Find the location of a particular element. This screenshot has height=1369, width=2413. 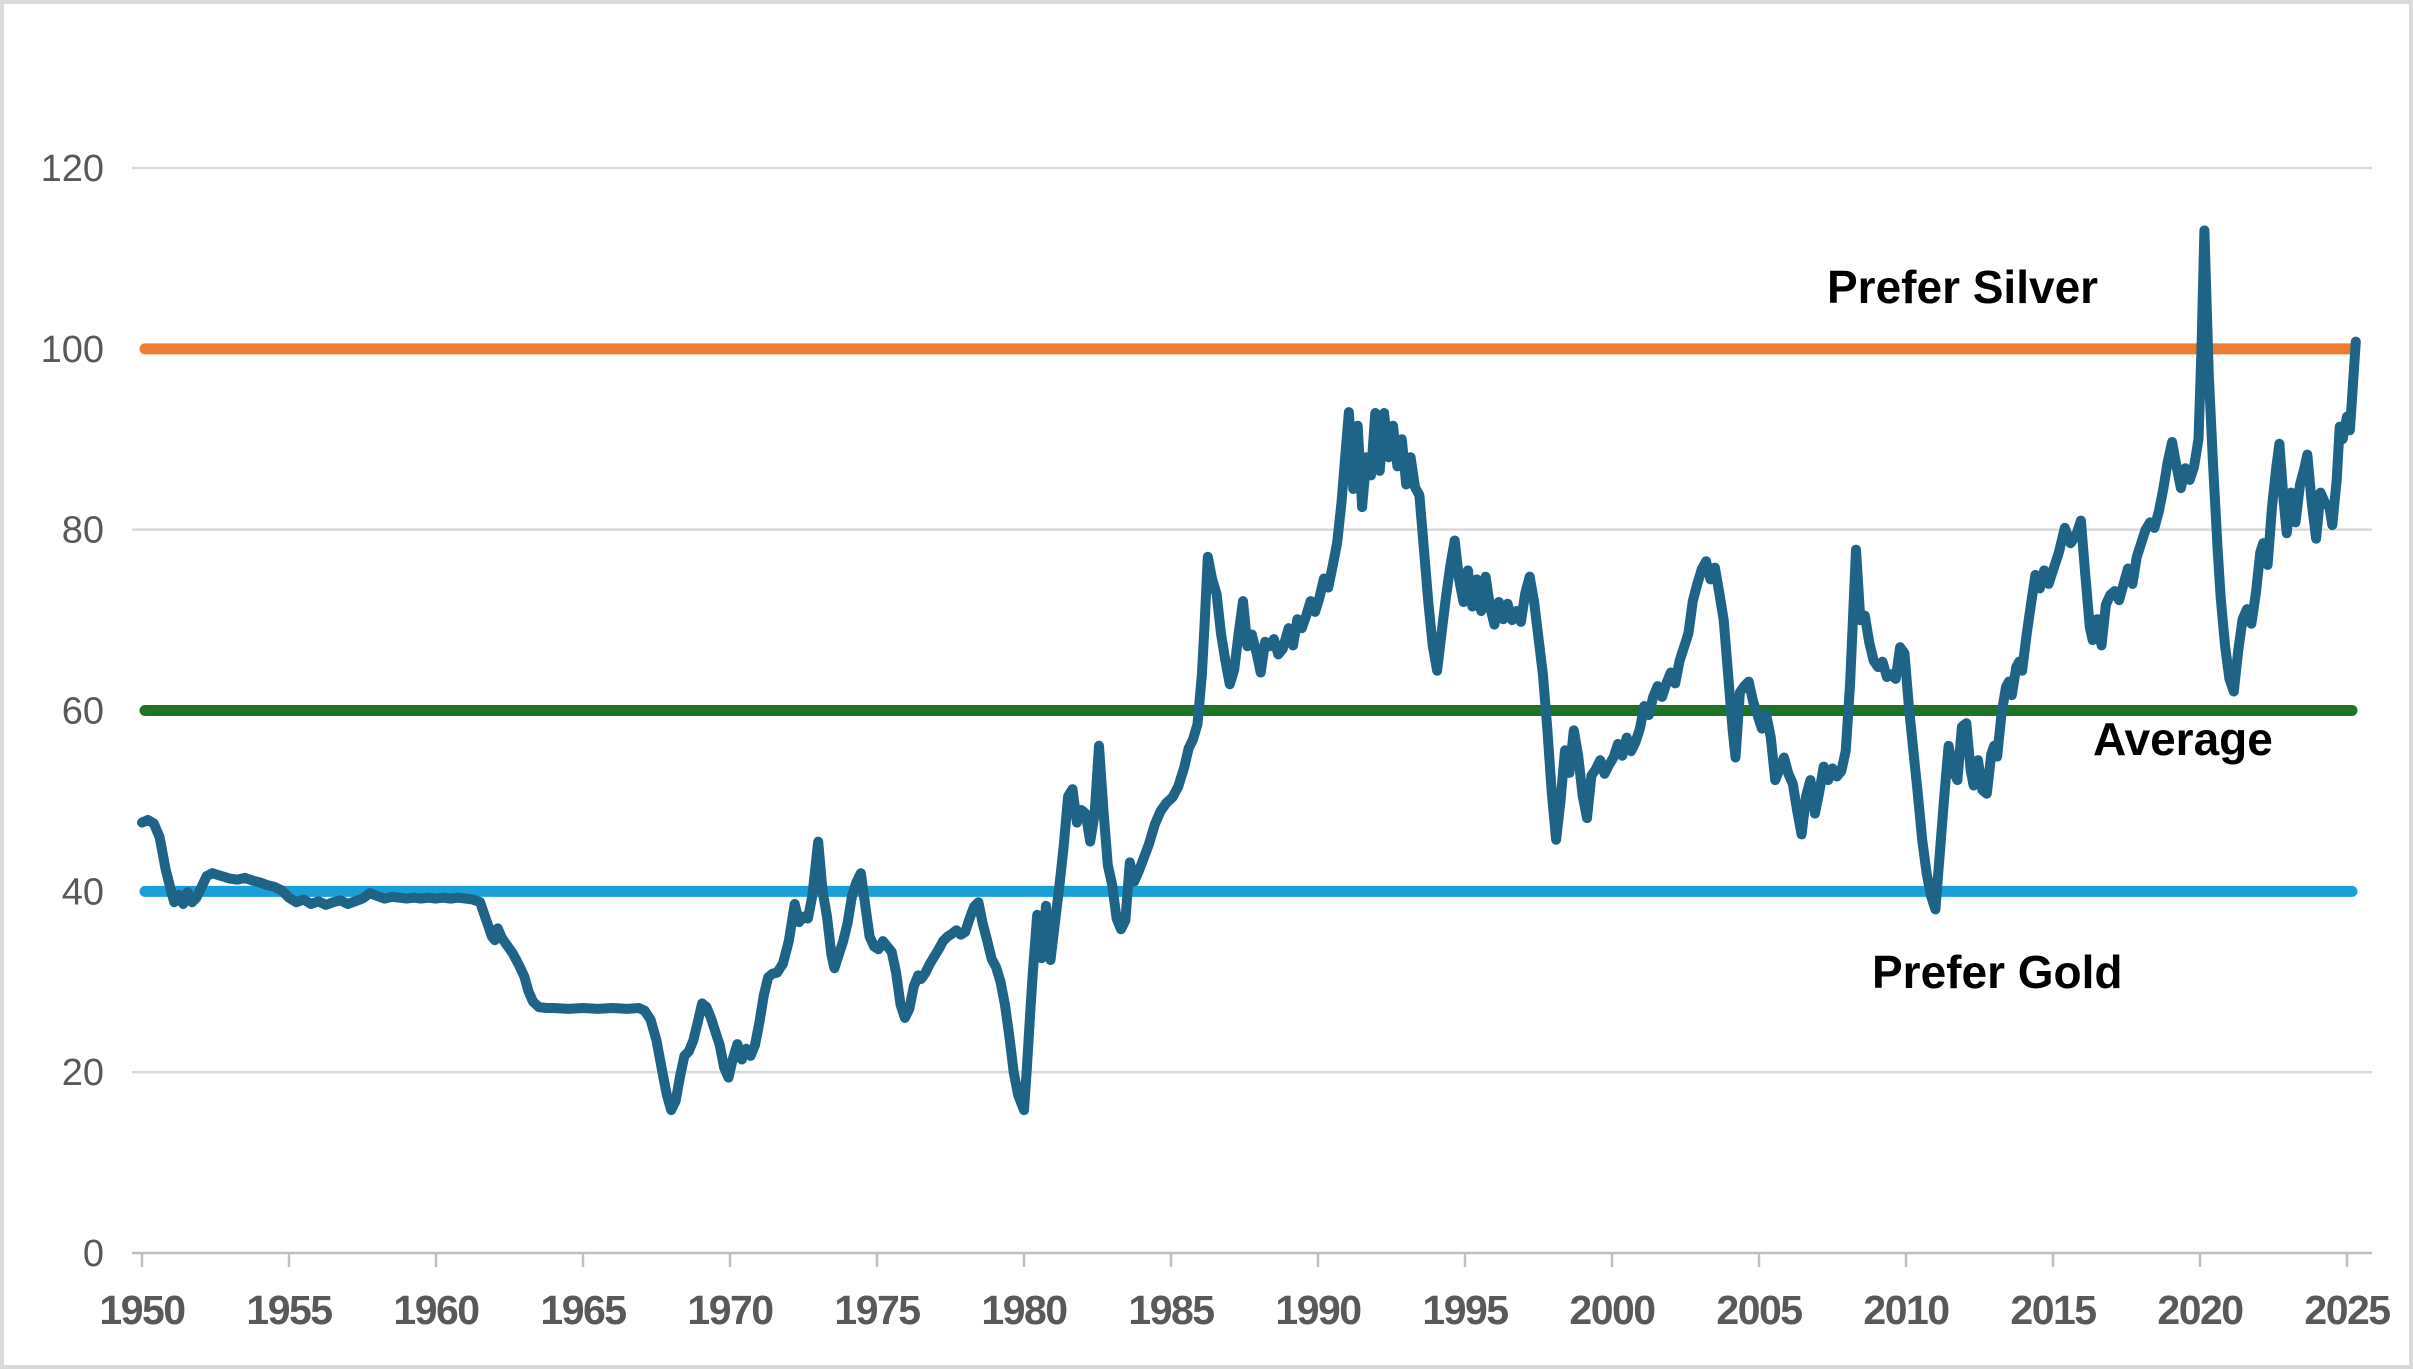

x-axis-tick-label: 2005 is located at coordinates (1759, 1310).